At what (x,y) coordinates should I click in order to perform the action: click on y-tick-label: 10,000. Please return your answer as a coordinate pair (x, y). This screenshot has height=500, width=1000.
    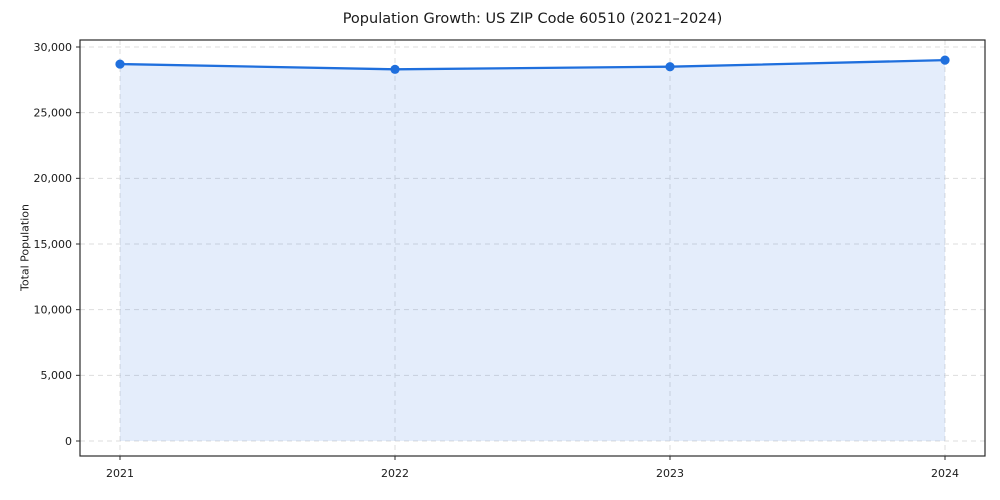
    Looking at the image, I should click on (53, 309).